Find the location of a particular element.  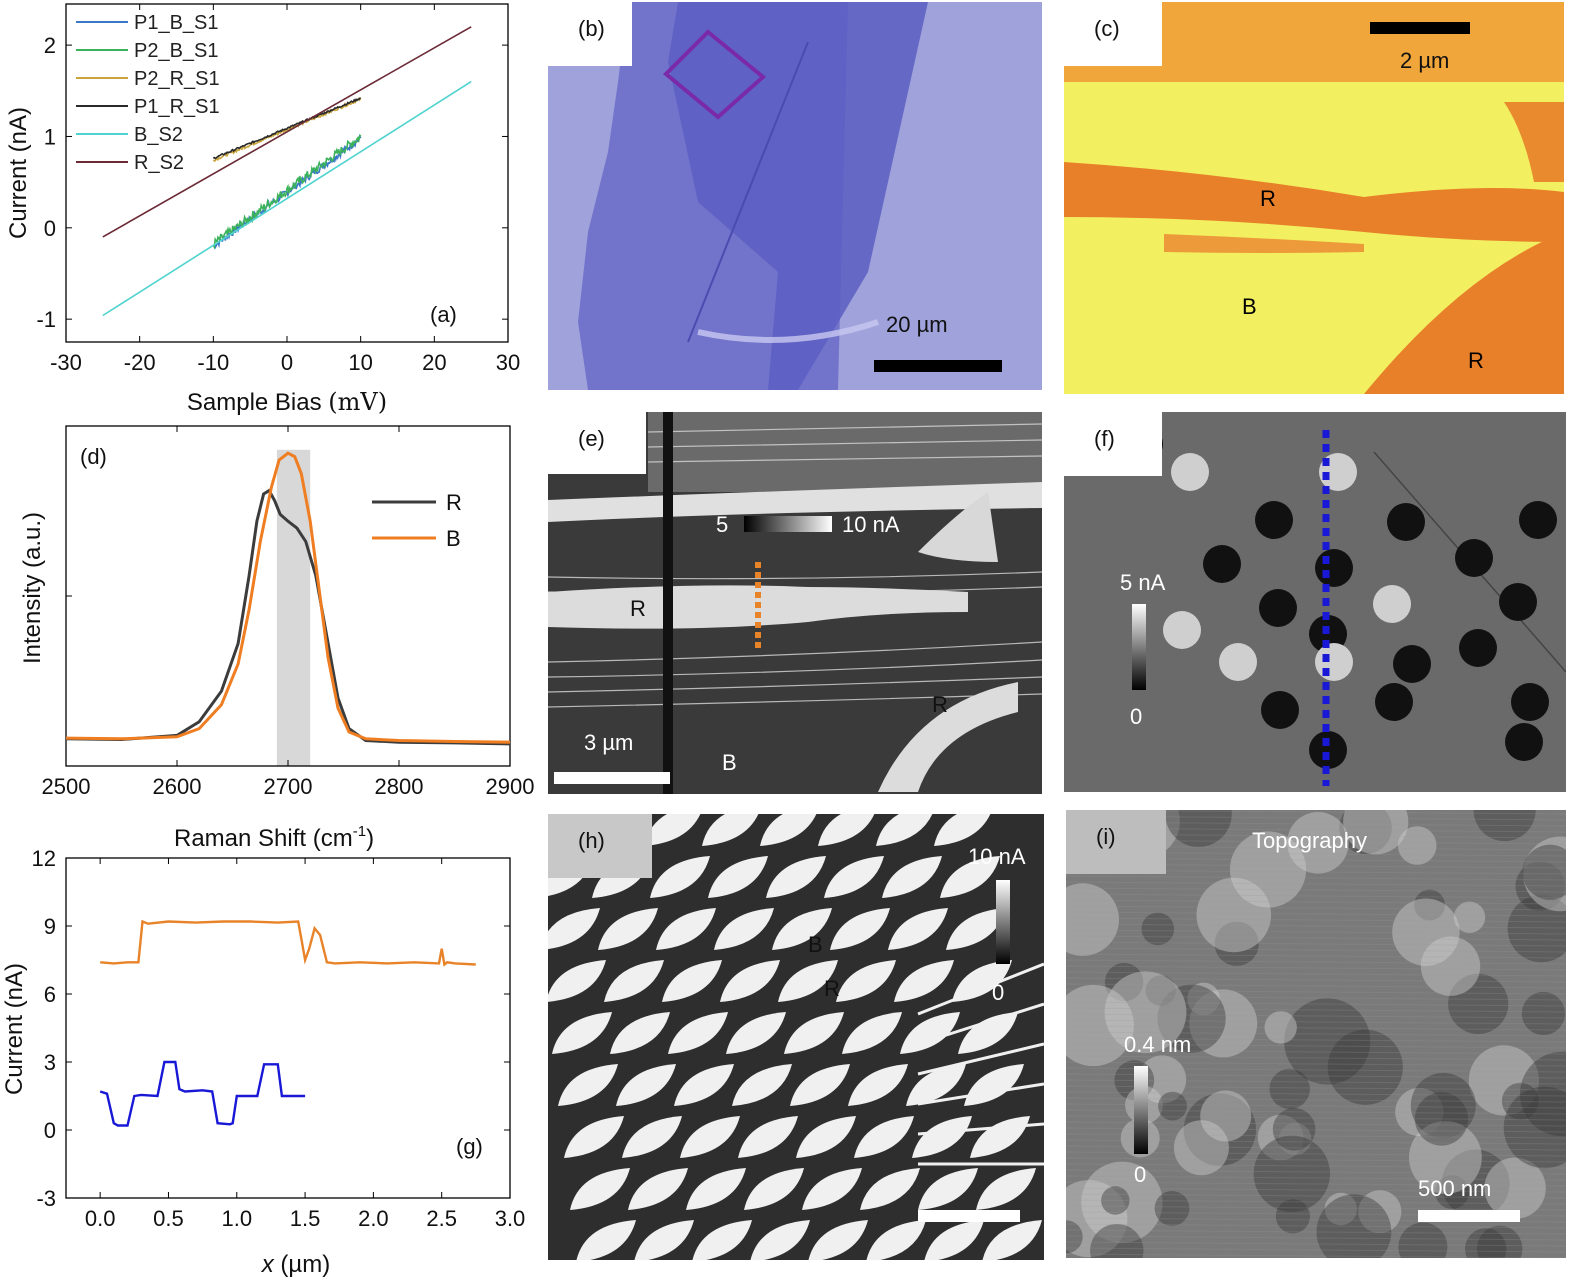

region-label-b: B is located at coordinates (1249, 306).